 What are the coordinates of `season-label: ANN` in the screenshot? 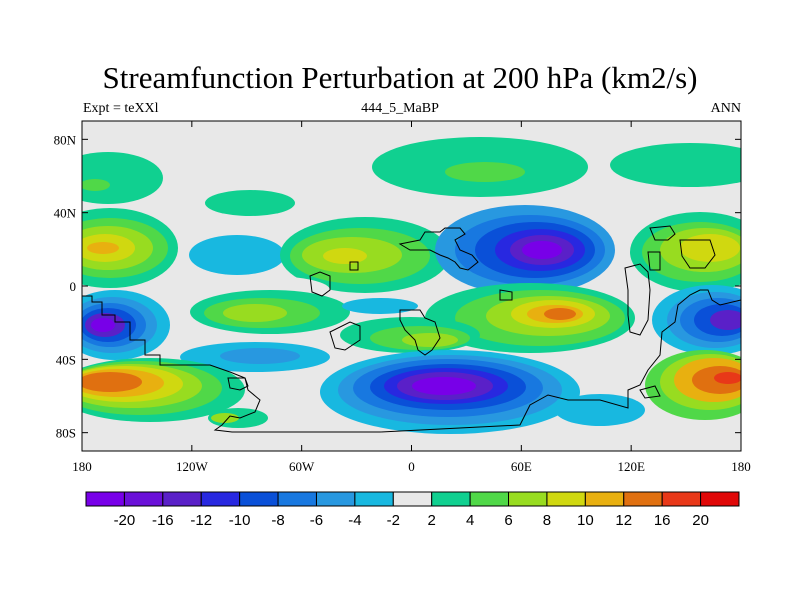 It's located at (725, 108).